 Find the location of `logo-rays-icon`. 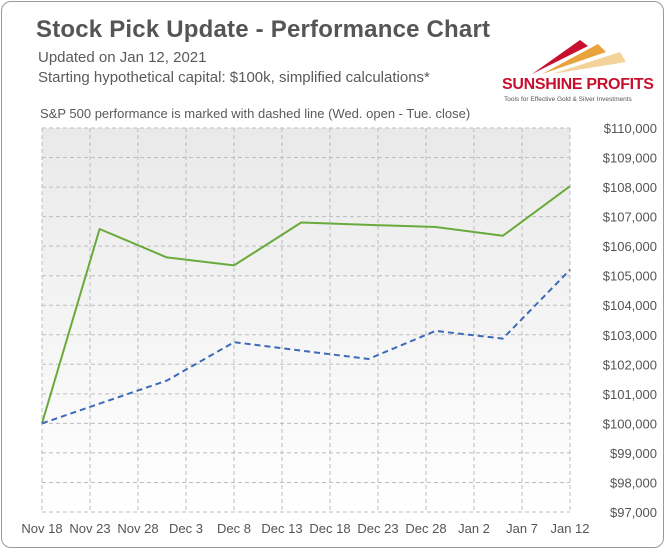

logo-rays-icon is located at coordinates (579, 57).